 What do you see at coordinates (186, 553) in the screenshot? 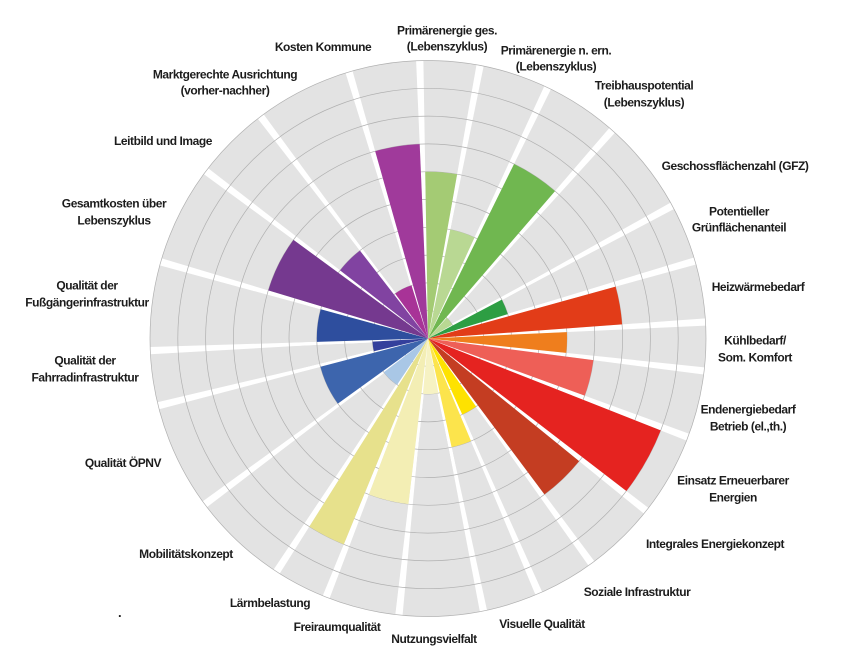
I see `sector-label-15: Mobilitätskonzept` at bounding box center [186, 553].